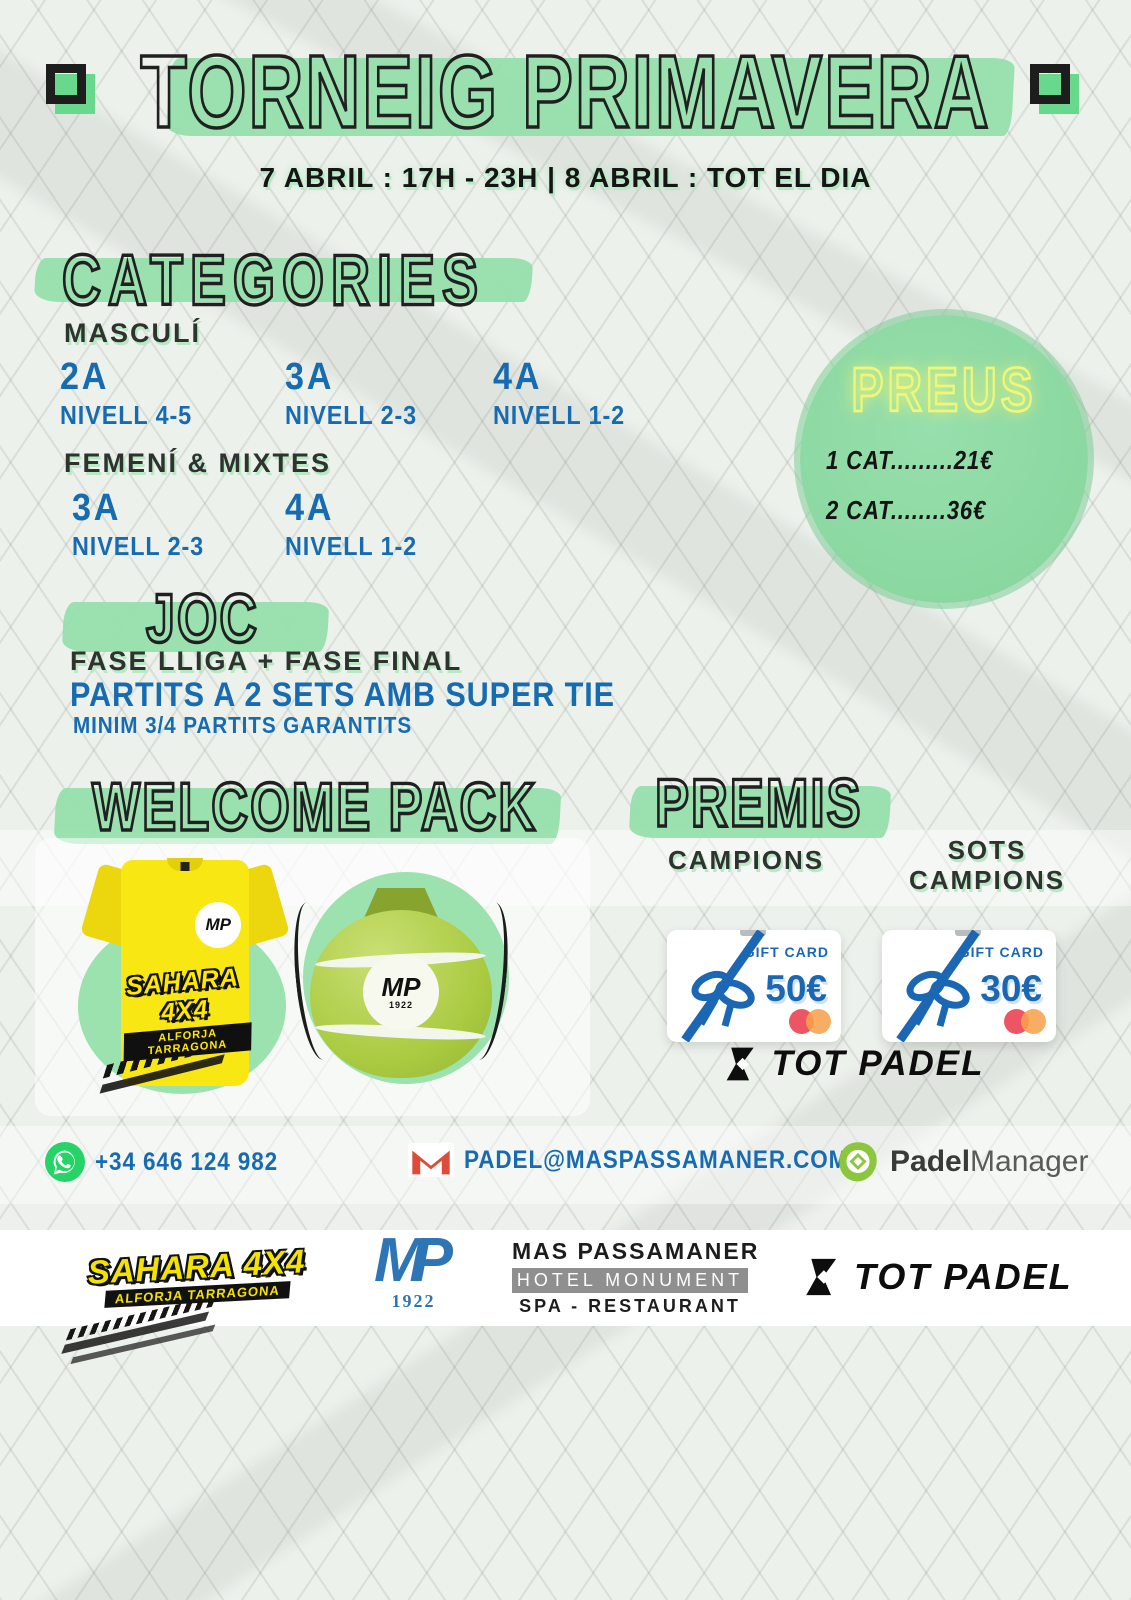 Image resolution: width=1131 pixels, height=1600 pixels. I want to click on category-code: 2A, so click(85, 377).